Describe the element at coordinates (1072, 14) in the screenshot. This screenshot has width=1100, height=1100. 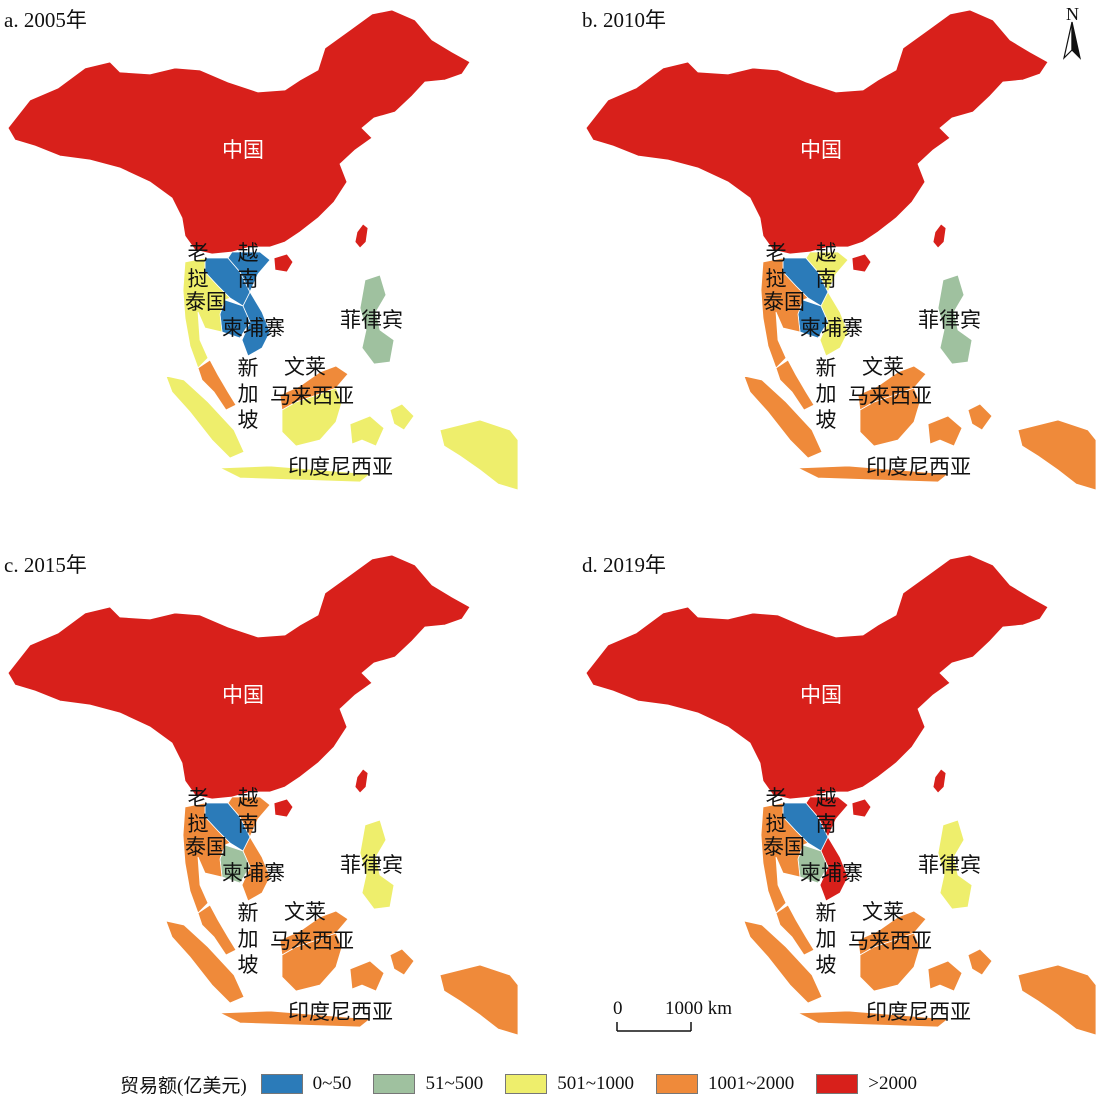
I see `north-label: N` at that location.